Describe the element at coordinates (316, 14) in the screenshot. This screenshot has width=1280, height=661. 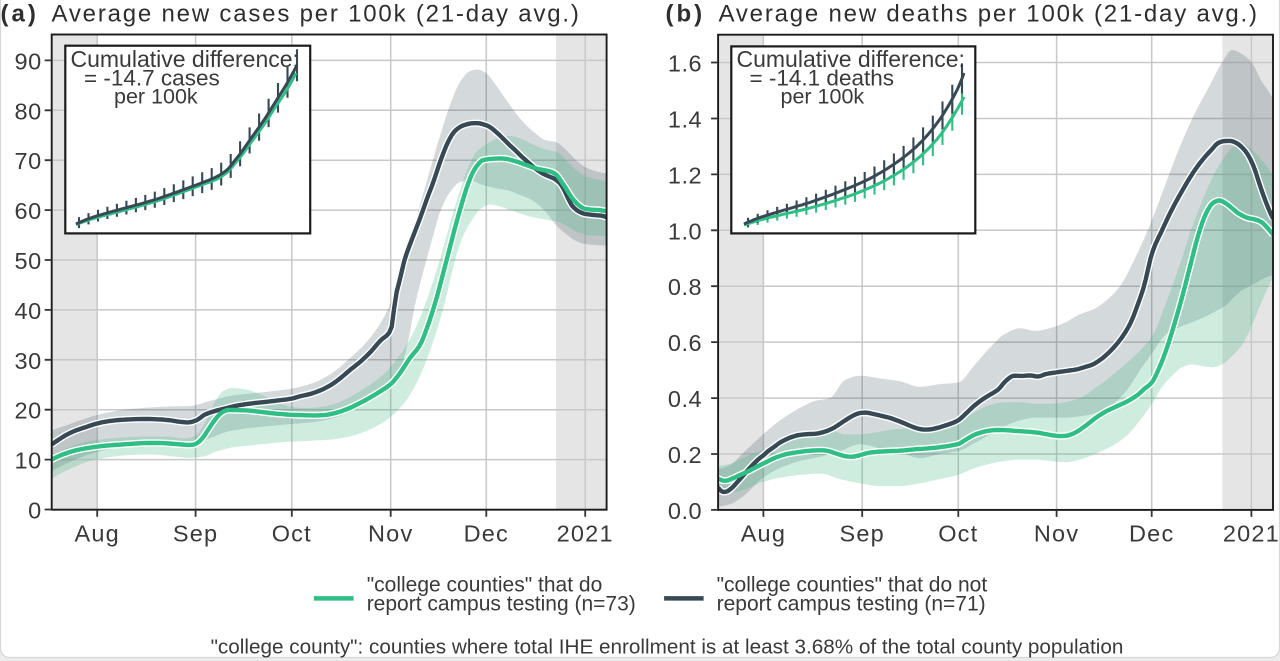
I see `svg-text:Average new cases per 100k (21: Average new cases per 100k (21-day avg.)` at that location.